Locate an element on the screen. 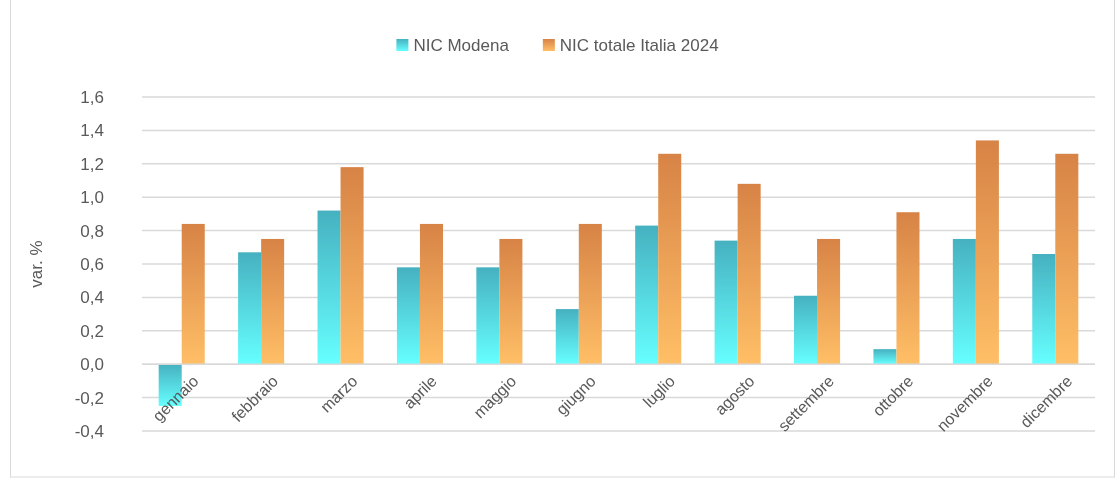 Image resolution: width=1115 pixels, height=482 pixels. y-tick-label: 0,0 is located at coordinates (92, 365).